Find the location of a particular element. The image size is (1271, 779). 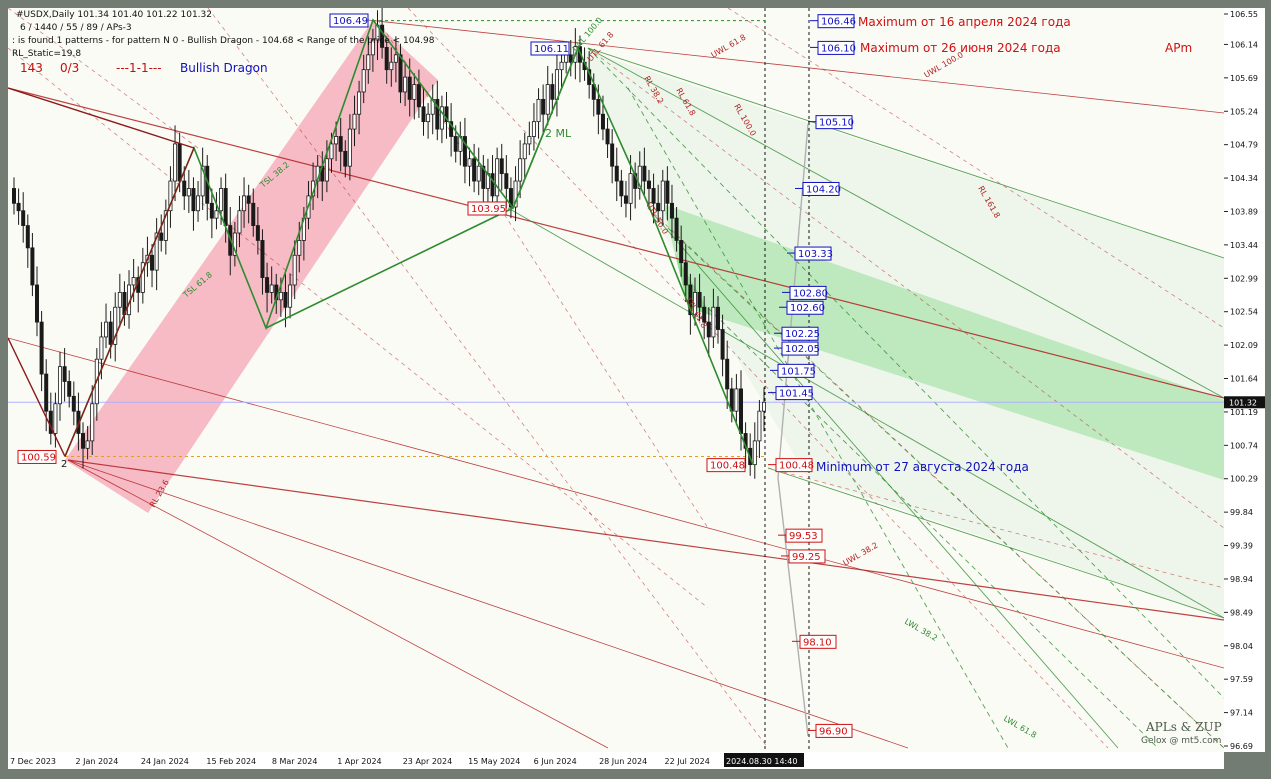

level-label: 99.53 is located at coordinates (800, 535).